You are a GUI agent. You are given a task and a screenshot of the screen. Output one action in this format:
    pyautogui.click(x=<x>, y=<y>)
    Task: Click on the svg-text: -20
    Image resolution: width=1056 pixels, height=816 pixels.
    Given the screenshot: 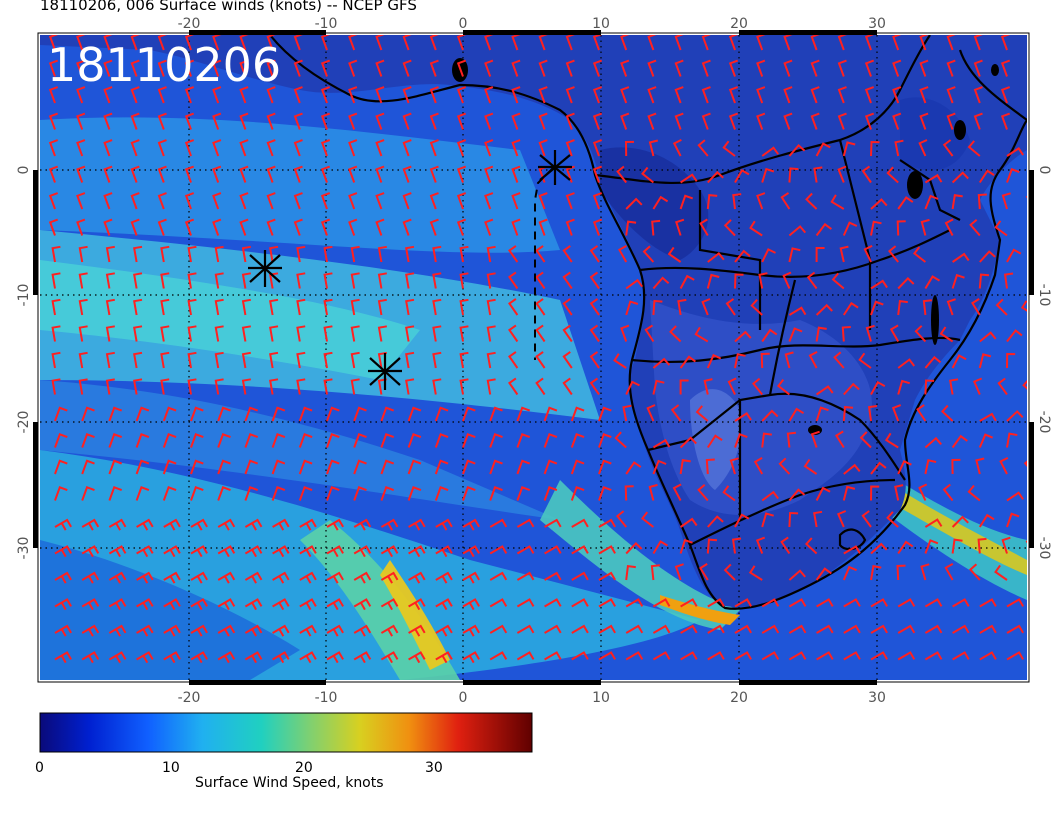 What is the action you would take?
    pyautogui.click(x=189, y=24)
    